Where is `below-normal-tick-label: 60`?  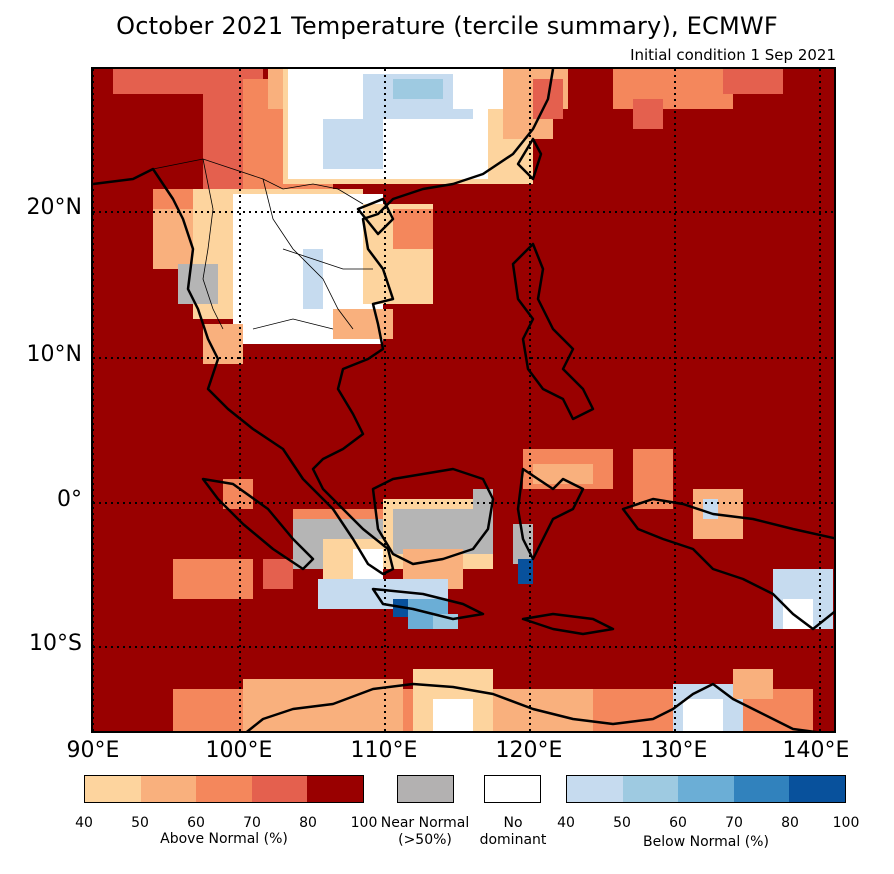 below-normal-tick-label: 60 is located at coordinates (678, 823).